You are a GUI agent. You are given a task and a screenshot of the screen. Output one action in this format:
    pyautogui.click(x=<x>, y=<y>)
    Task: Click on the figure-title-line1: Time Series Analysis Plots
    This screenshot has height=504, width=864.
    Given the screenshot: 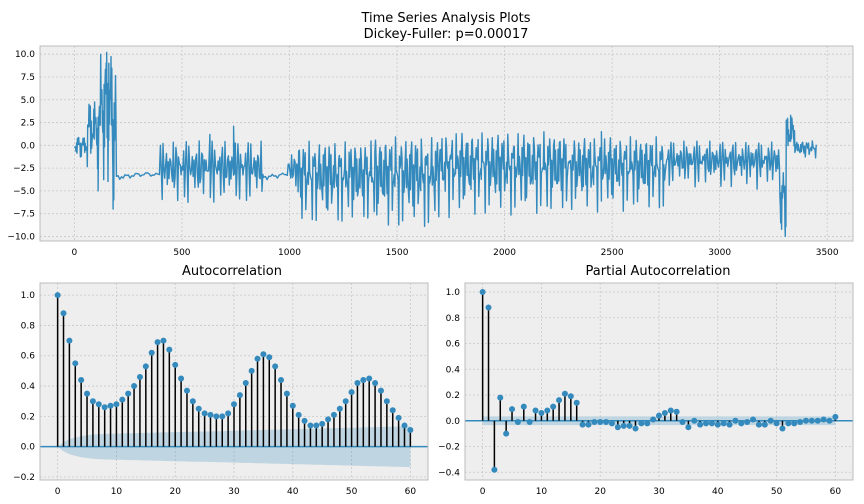 What is the action you would take?
    pyautogui.click(x=445, y=18)
    